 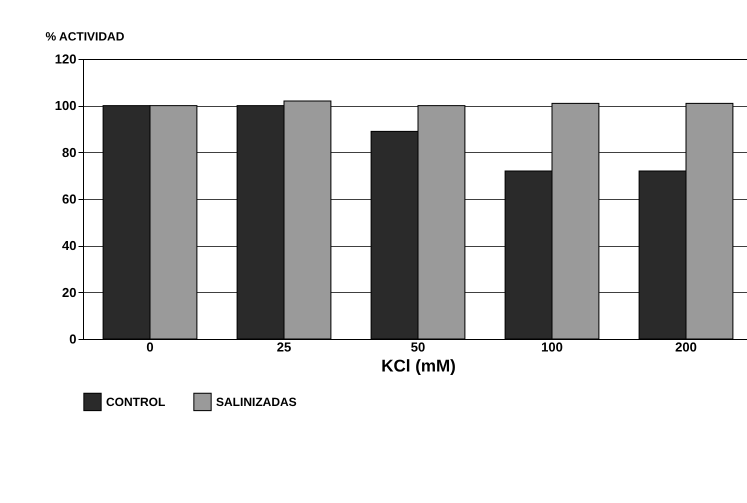 I want to click on x-tick-label: 200, so click(x=686, y=347).